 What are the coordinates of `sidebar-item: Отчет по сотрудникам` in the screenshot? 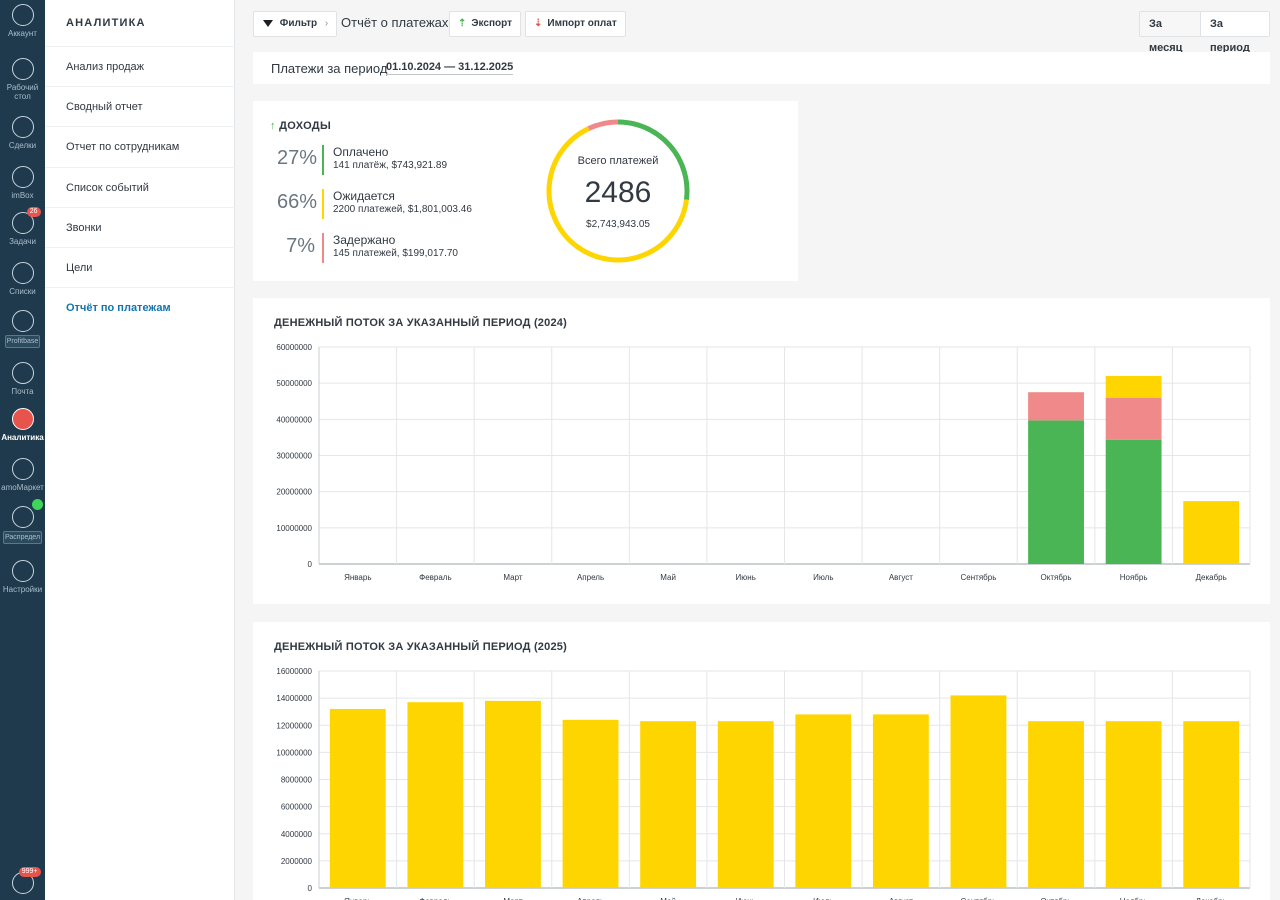 It's located at (140, 146).